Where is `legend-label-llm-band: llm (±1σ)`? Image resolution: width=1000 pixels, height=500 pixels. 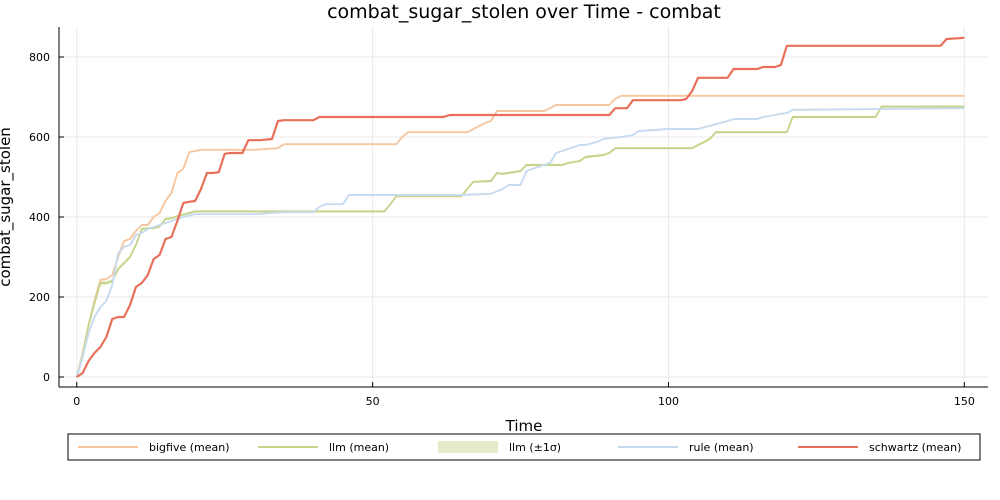 legend-label-llm-band: llm (±1σ) is located at coordinates (535, 447).